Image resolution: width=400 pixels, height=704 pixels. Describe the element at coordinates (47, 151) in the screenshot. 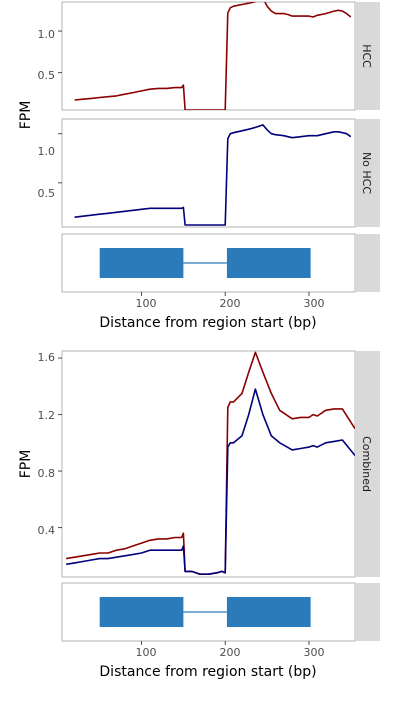

I see `no-hcc-ytick-label: 1.0` at that location.